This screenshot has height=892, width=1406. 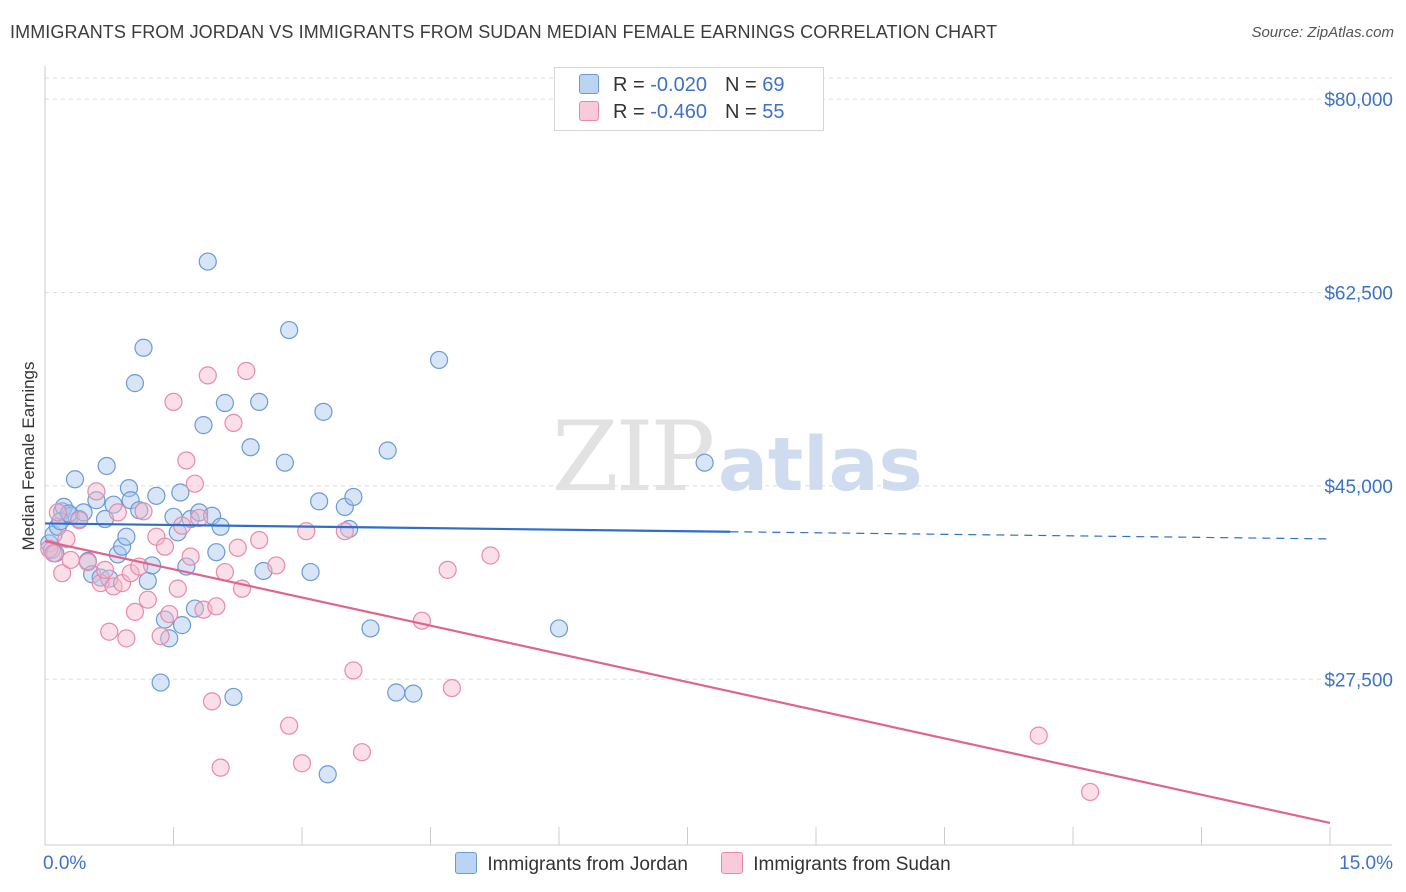 I want to click on legend-item-jordan: Immigrants from Jordan, so click(x=571, y=864).